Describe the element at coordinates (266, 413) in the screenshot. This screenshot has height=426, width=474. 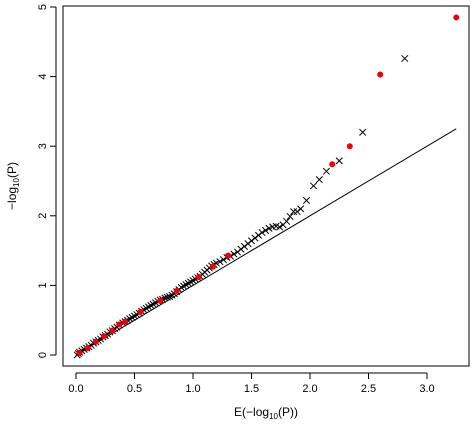
I see `x-axis-title: E(−log10(P))` at that location.